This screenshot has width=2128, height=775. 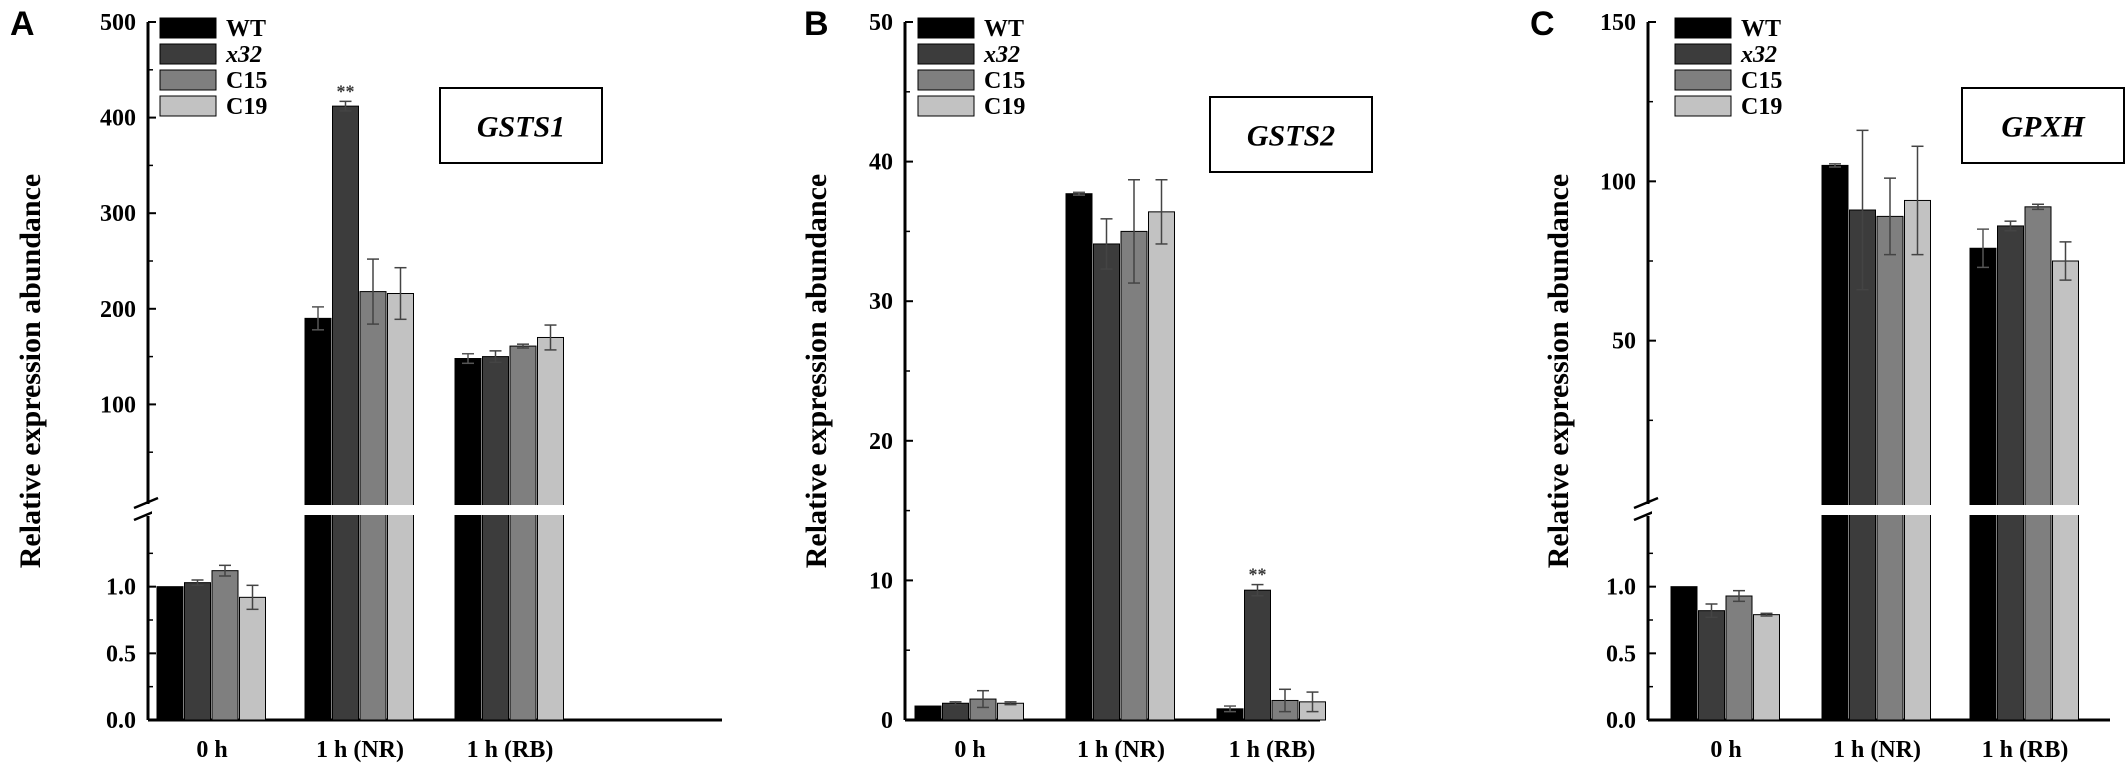 I want to click on y-tick-label: 10, so click(x=881, y=581).